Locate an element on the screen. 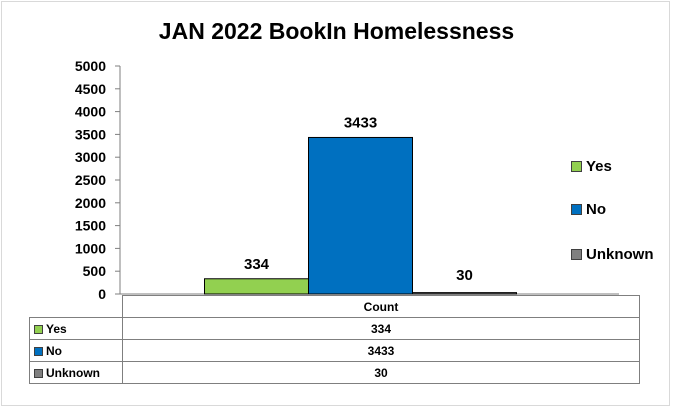 Image resolution: width=673 pixels, height=409 pixels. bar-no is located at coordinates (360, 215).